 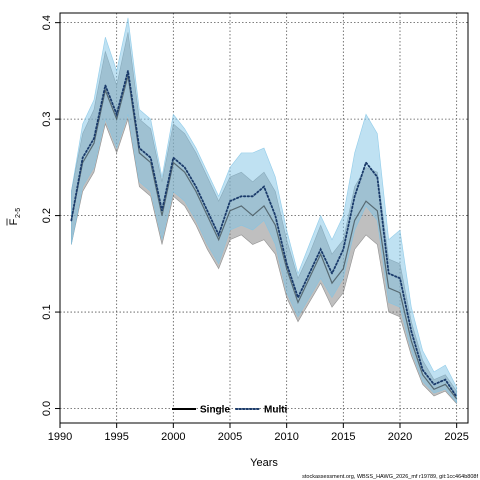 What do you see at coordinates (116, 437) in the screenshot?
I see `x-tick-label: 1995` at bounding box center [116, 437].